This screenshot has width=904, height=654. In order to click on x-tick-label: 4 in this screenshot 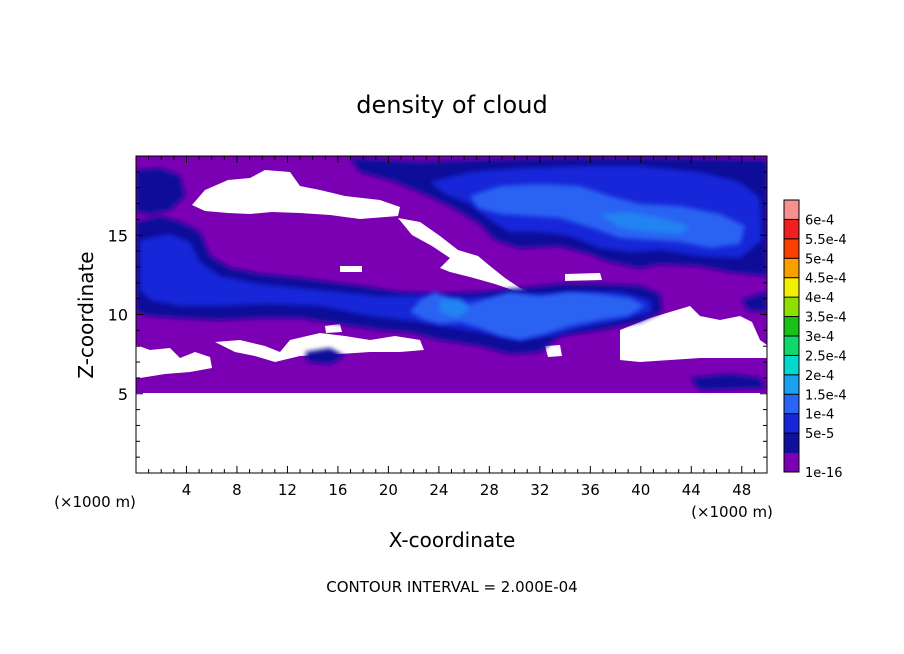, I will do `click(187, 490)`.